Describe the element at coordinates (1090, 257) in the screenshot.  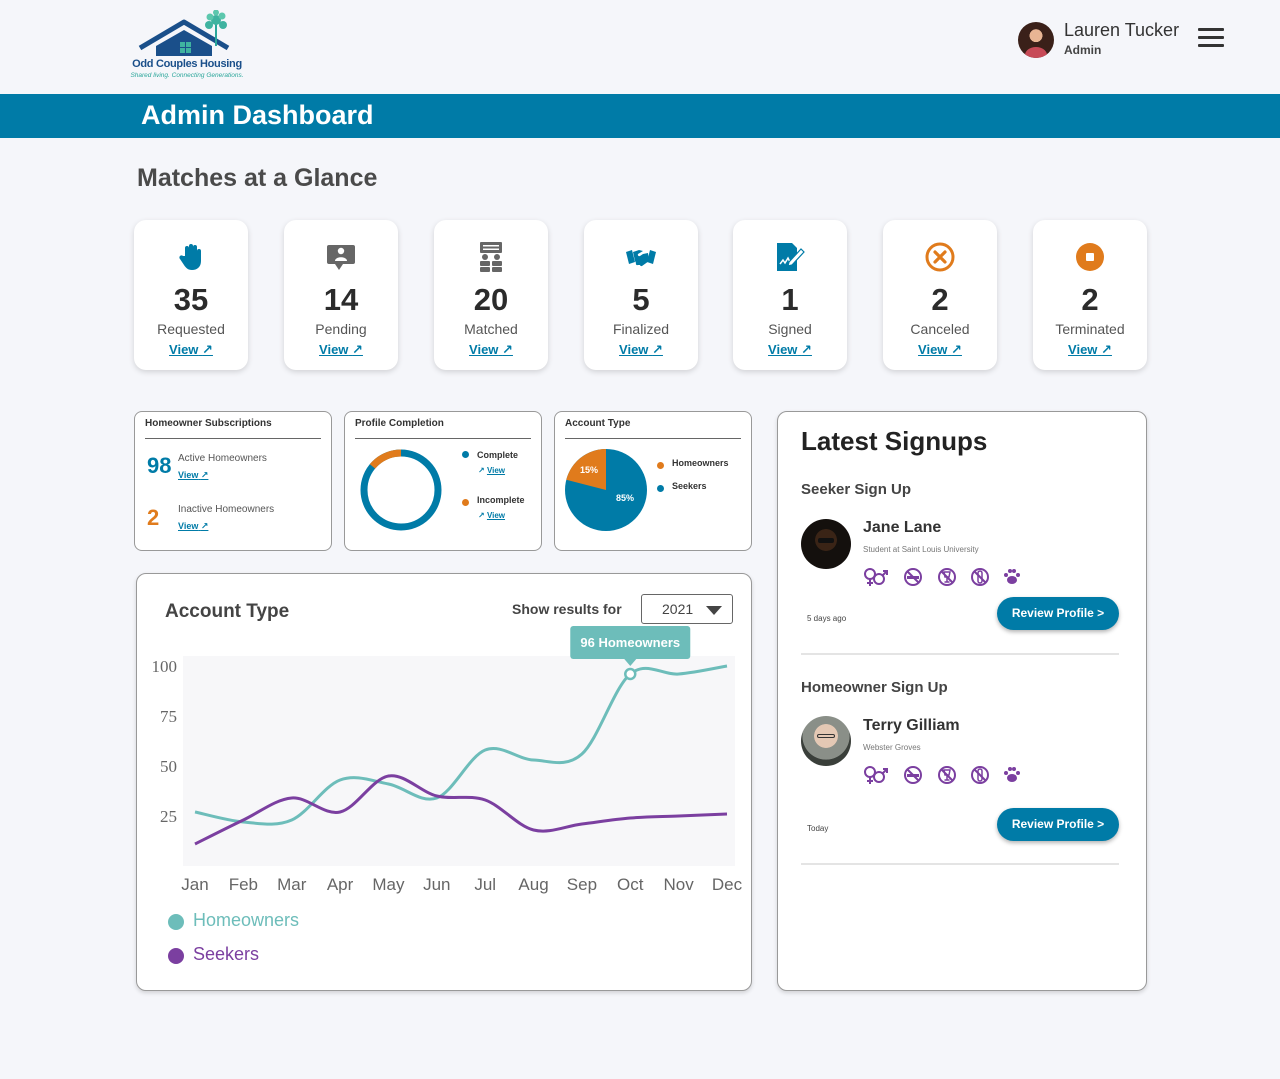
I see `stop-circle-icon` at that location.